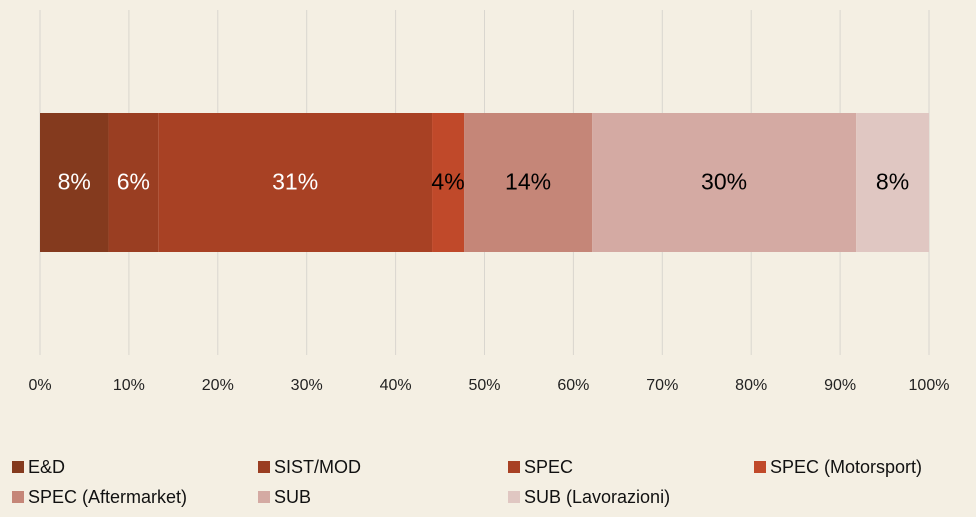 The height and width of the screenshot is (517, 976). I want to click on data-label: 30%, so click(724, 182).